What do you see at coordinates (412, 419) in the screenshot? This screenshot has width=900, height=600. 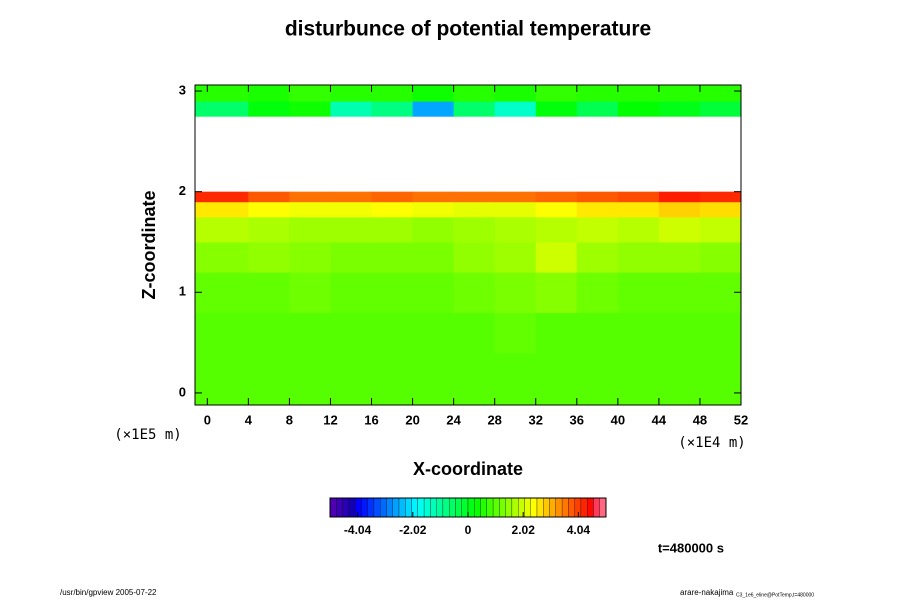 I see `x-tick-label: 20` at bounding box center [412, 419].